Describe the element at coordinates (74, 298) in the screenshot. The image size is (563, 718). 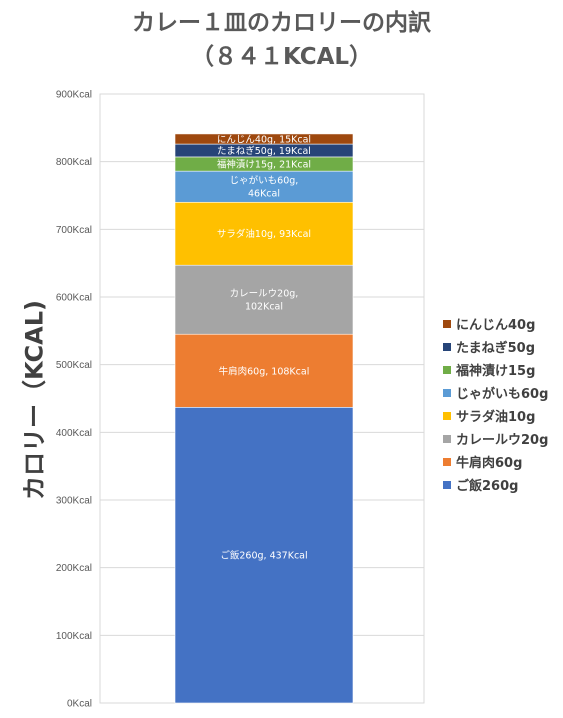
I see `y-tick-label: 600Kcal` at that location.